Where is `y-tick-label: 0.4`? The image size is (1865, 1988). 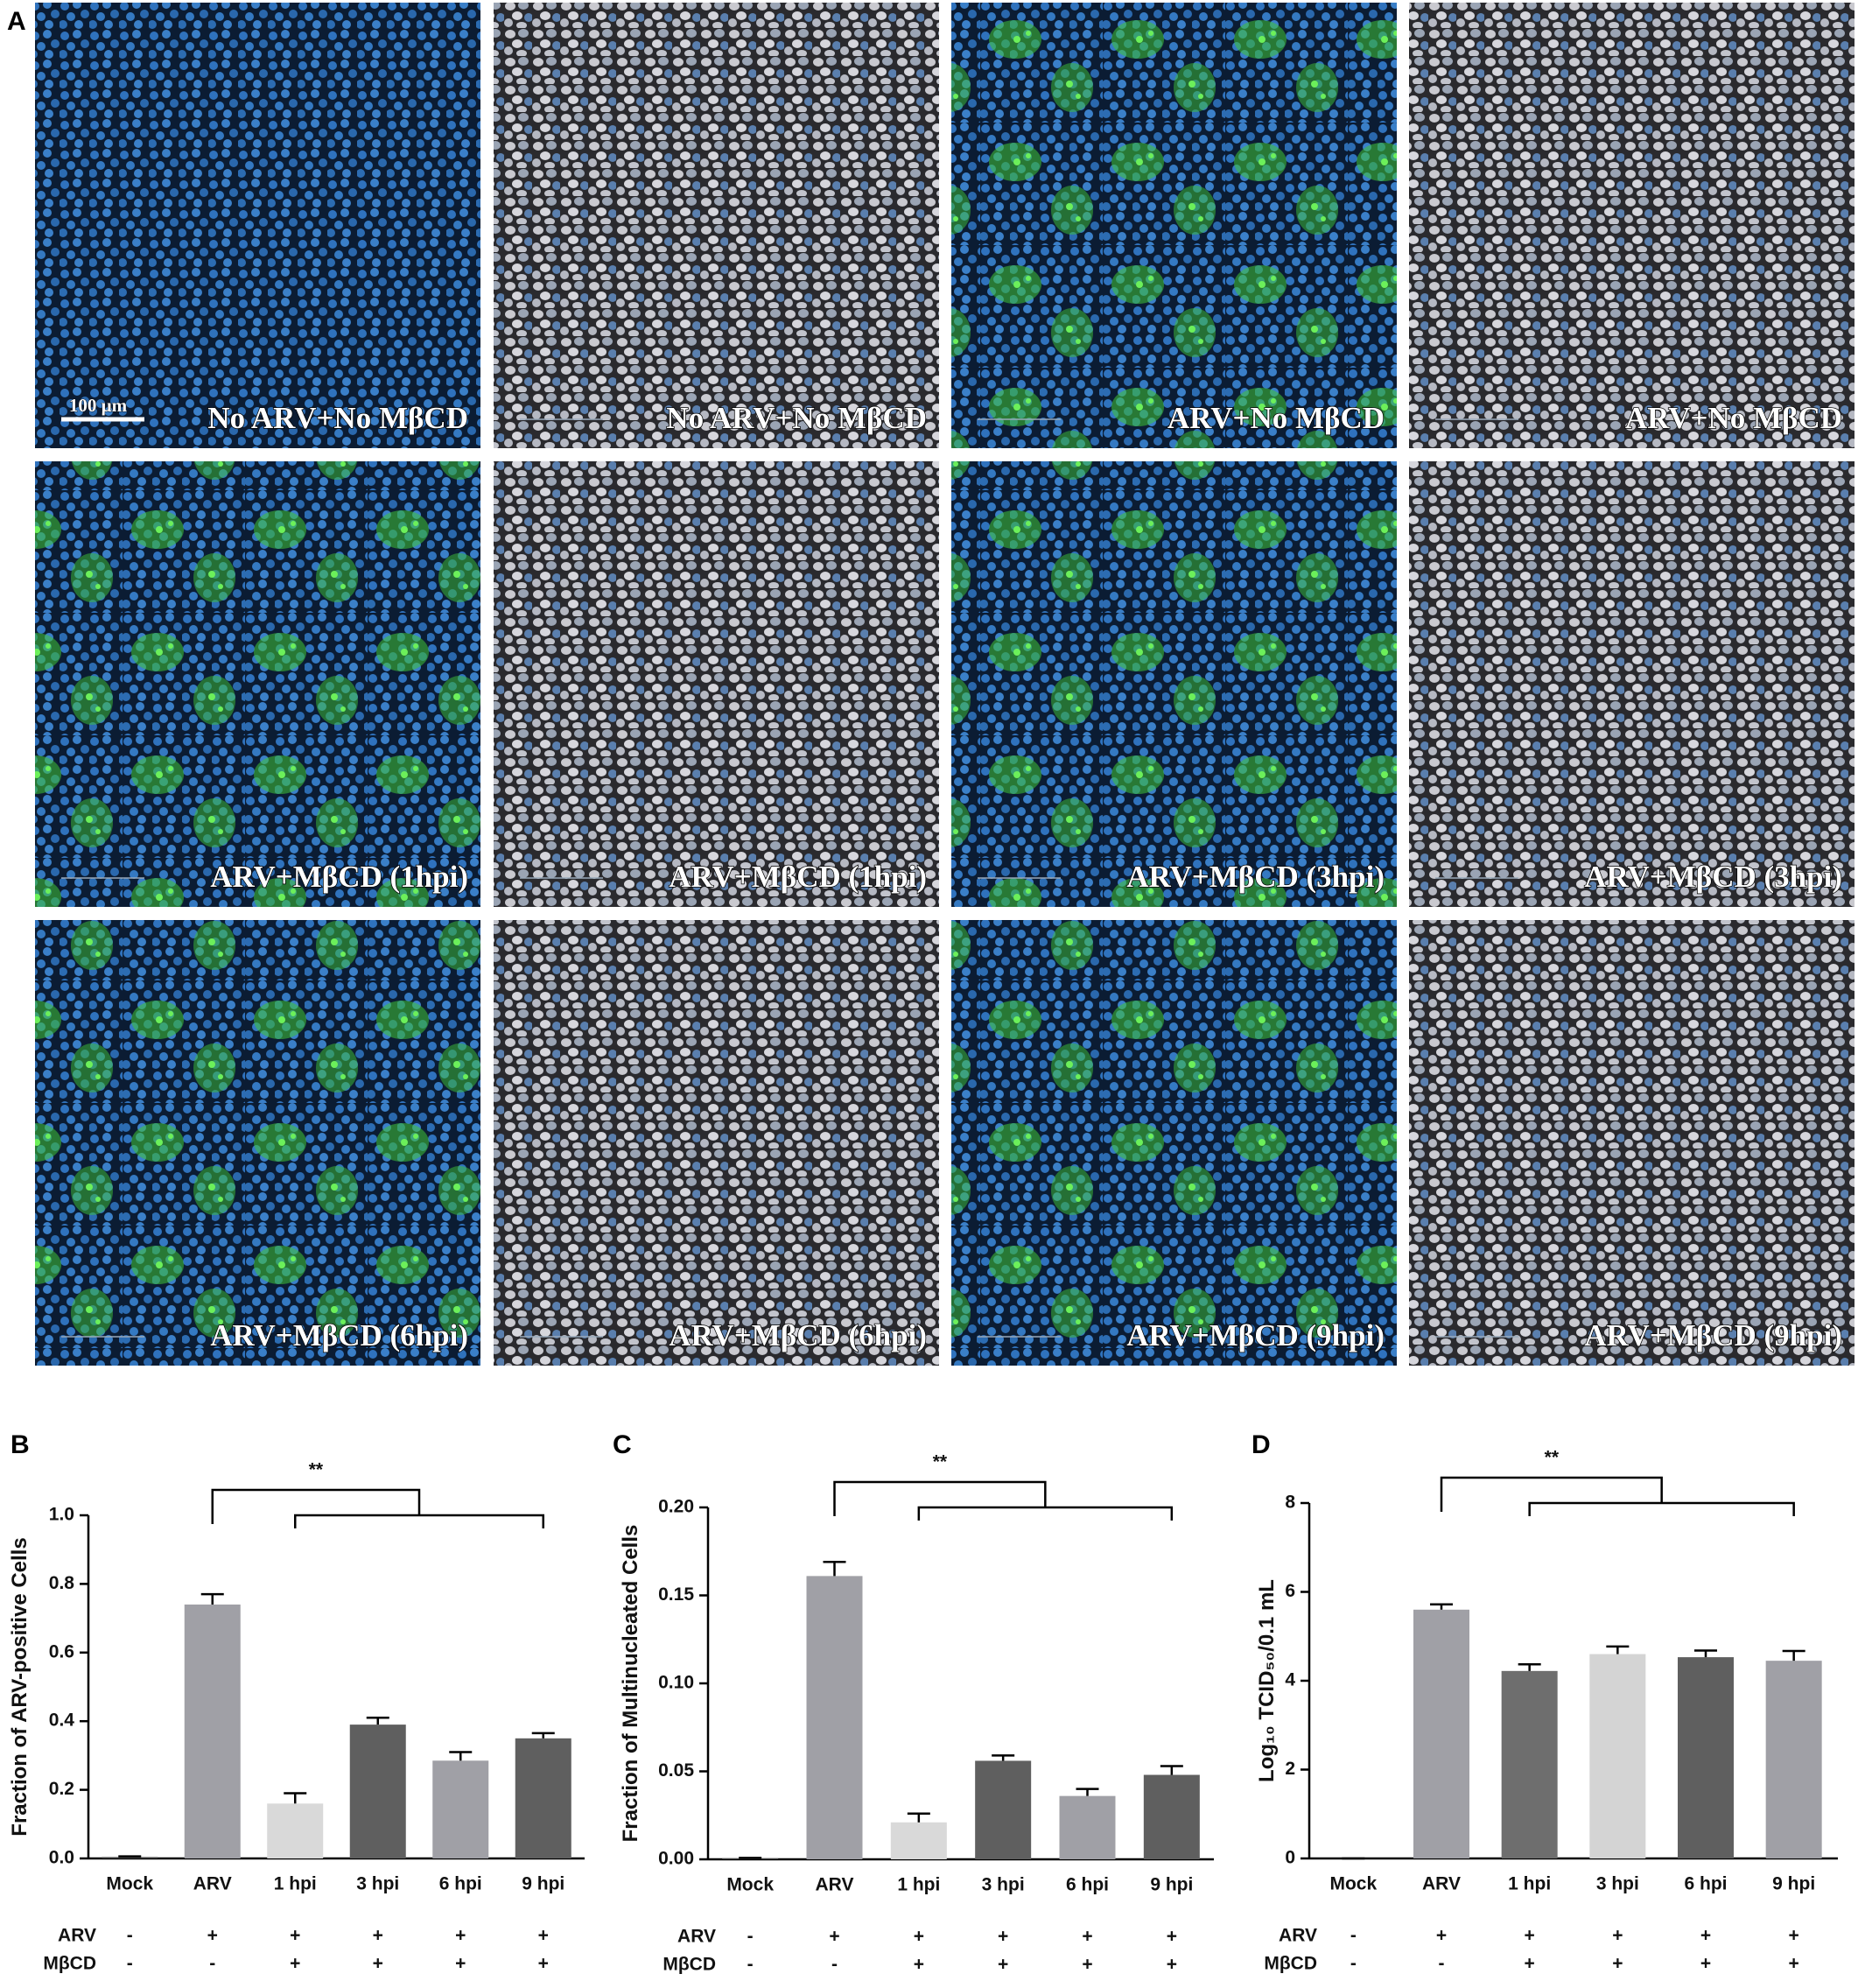
y-tick-label: 0.4 is located at coordinates (62, 1721).